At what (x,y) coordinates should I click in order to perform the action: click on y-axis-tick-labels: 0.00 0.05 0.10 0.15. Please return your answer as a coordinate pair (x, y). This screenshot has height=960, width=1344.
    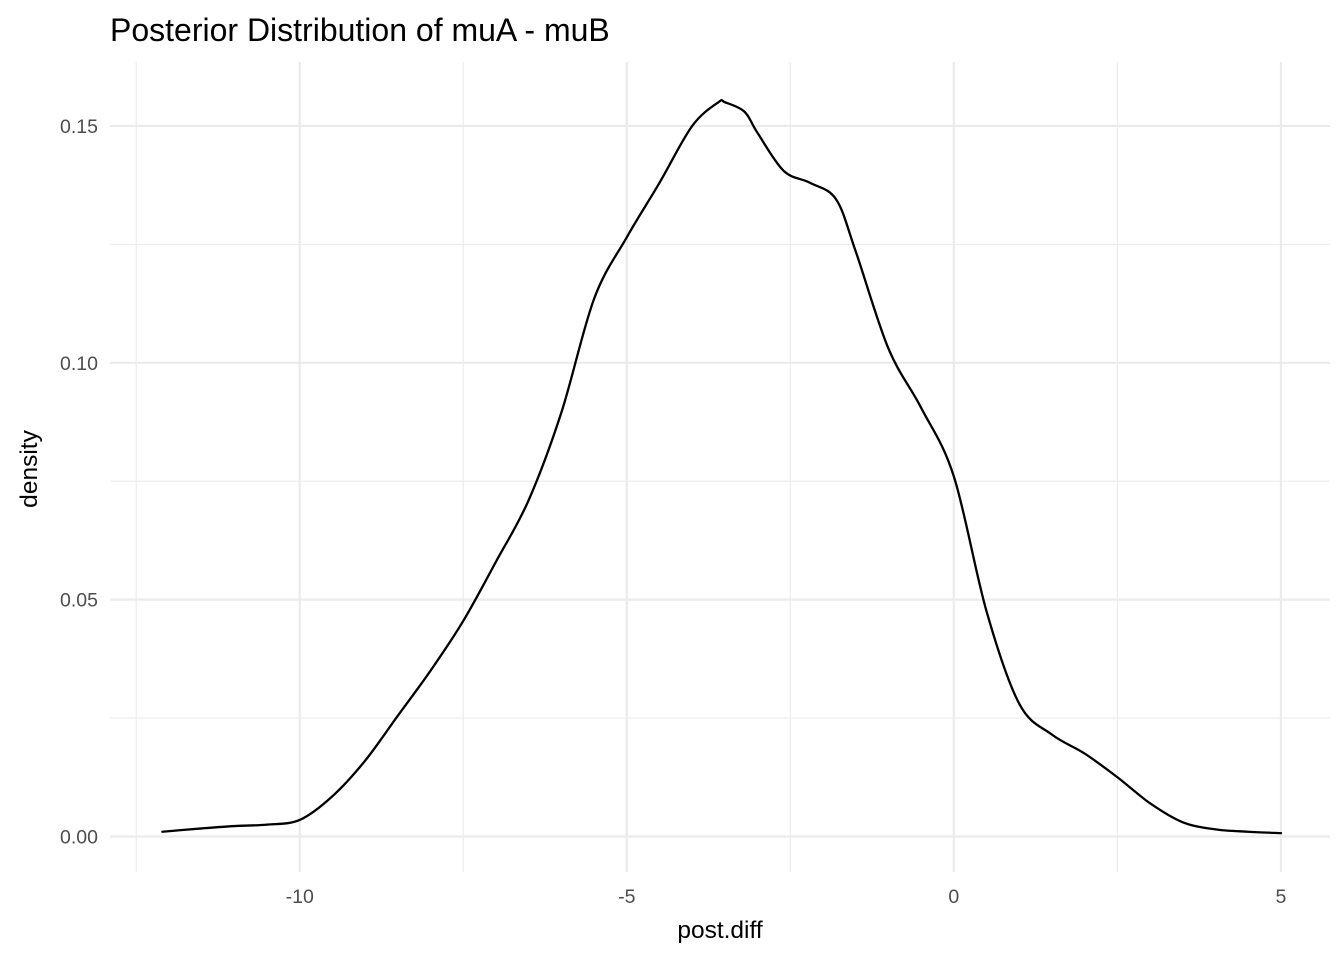
    Looking at the image, I should click on (79, 482).